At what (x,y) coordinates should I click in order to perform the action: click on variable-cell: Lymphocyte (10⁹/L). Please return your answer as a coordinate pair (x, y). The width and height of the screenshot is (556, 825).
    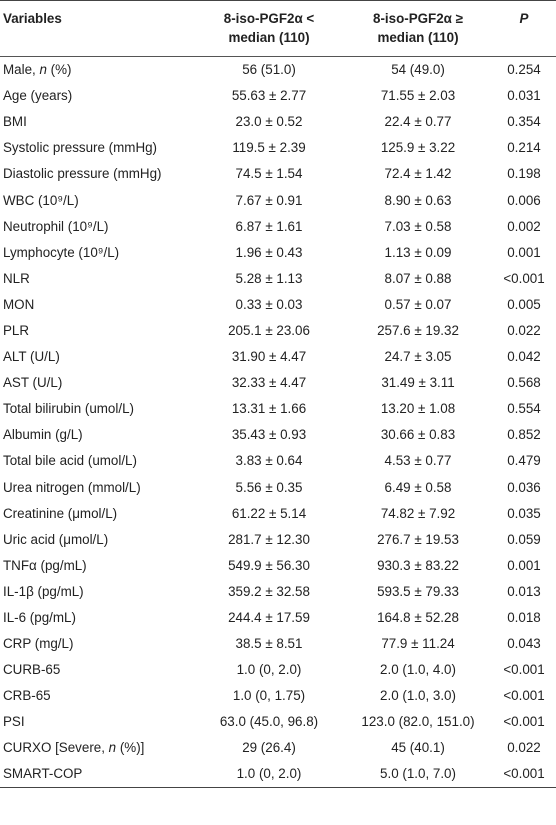
    Looking at the image, I should click on (61, 252).